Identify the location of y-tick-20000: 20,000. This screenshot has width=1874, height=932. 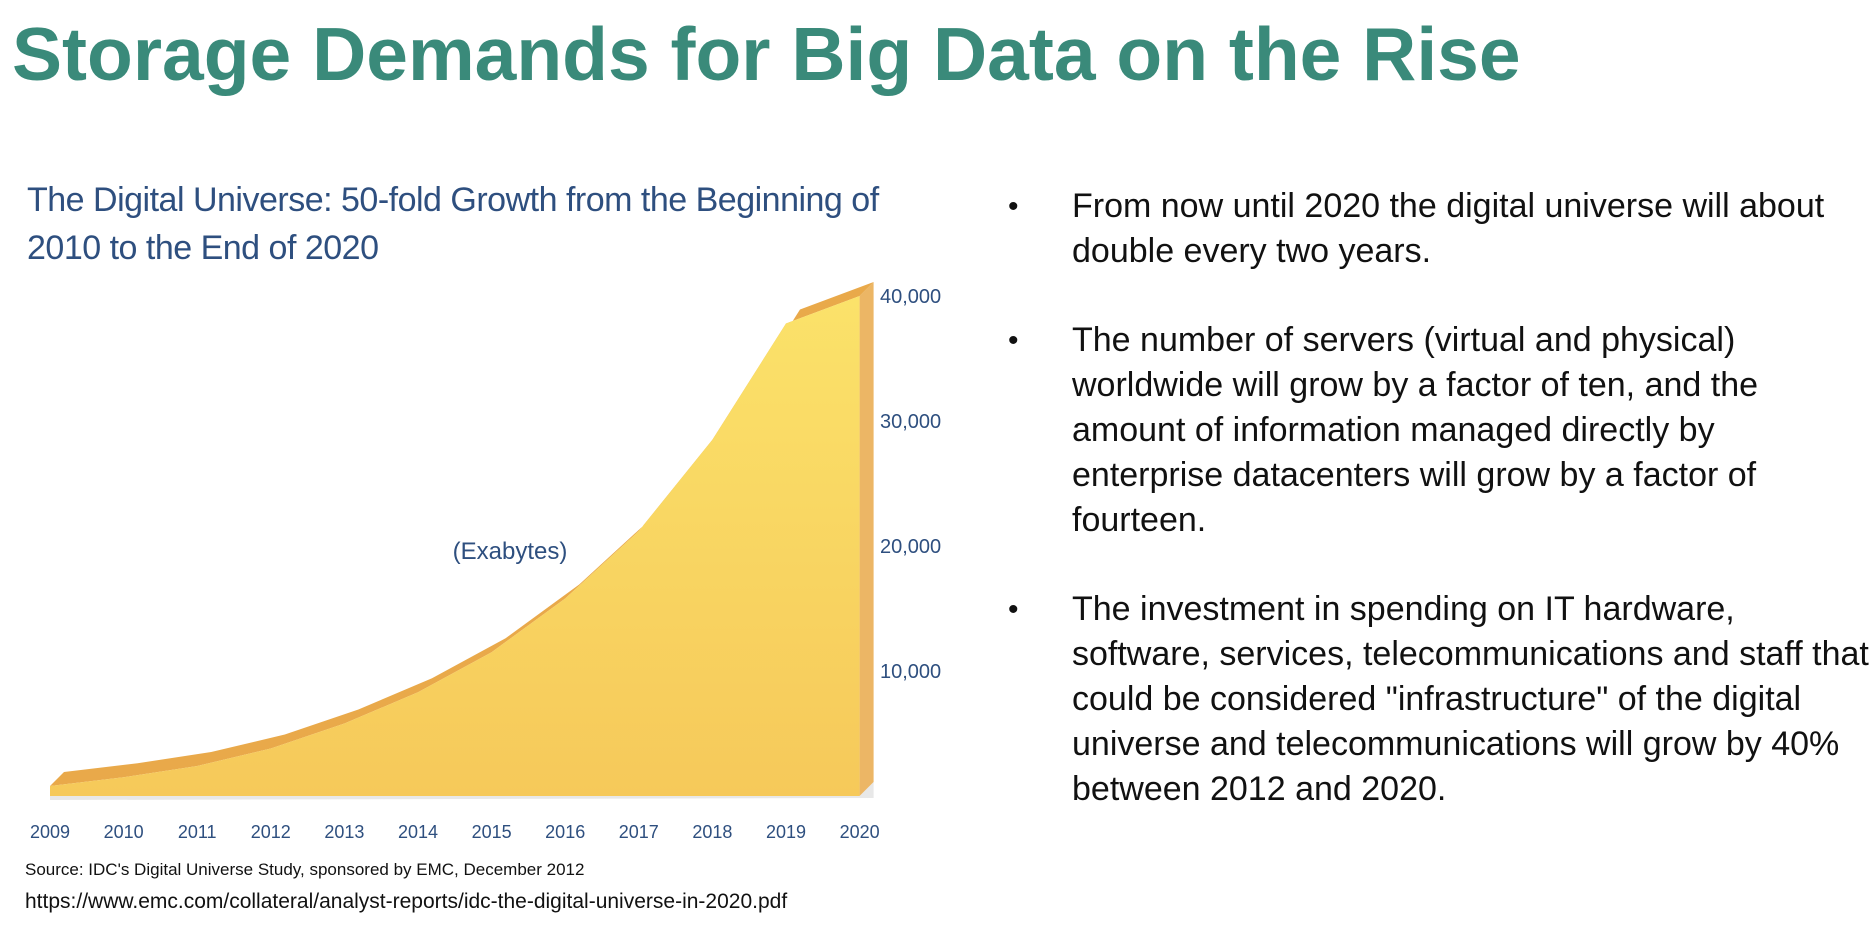
(910, 547).